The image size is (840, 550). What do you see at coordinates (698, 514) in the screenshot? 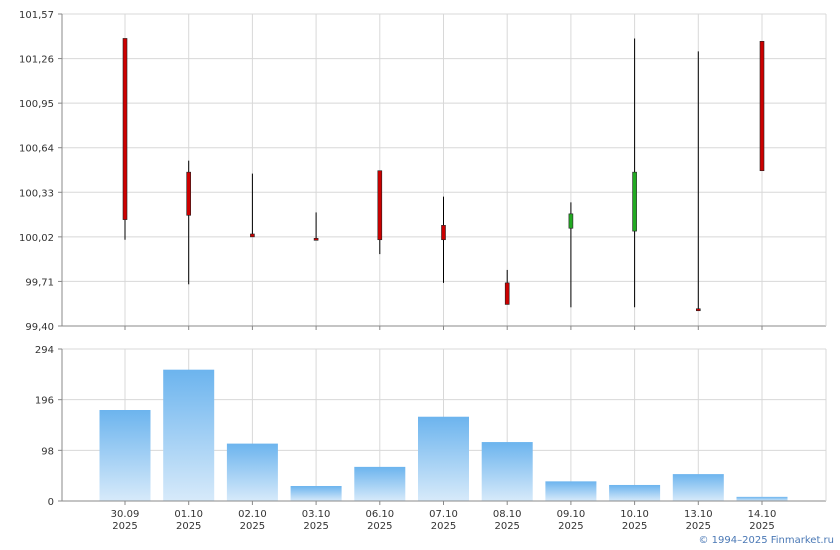
I see `date-tick-label: 13.10` at bounding box center [698, 514].